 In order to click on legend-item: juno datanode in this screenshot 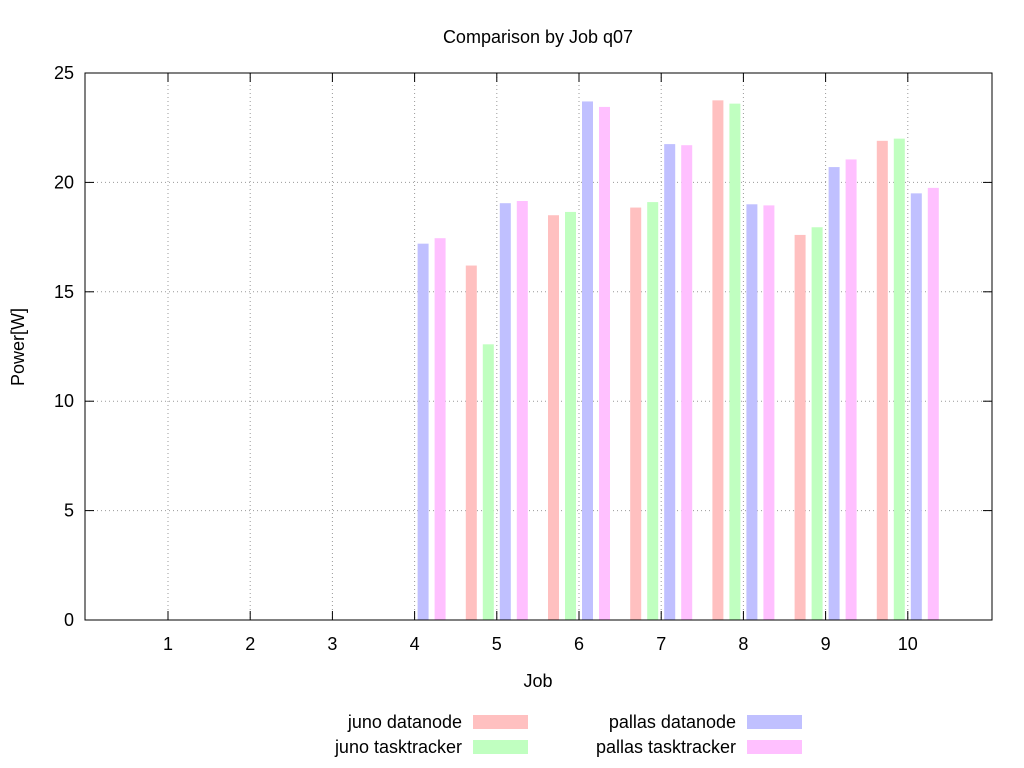, I will do `click(437, 722)`.